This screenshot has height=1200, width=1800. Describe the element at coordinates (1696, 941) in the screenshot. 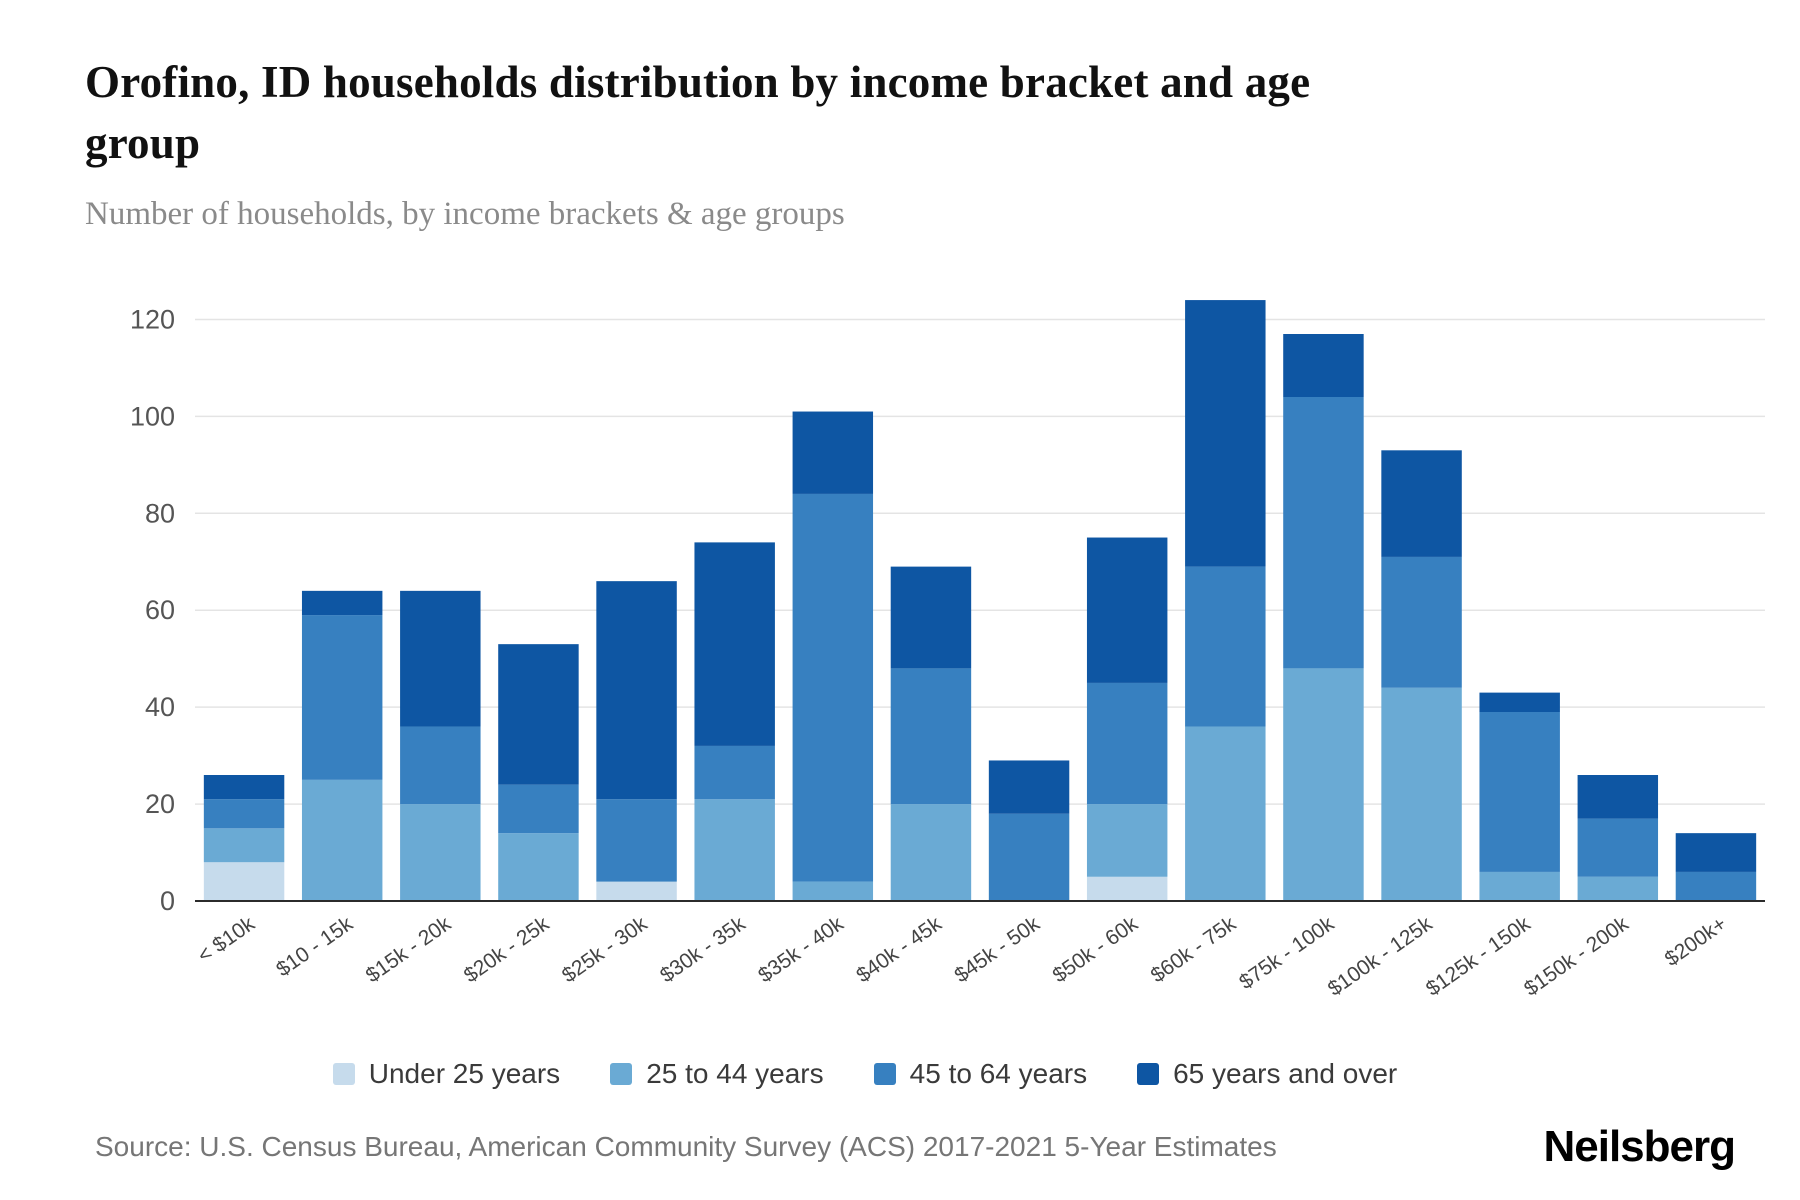

I see `x-axis-tick-label: $200k+` at that location.